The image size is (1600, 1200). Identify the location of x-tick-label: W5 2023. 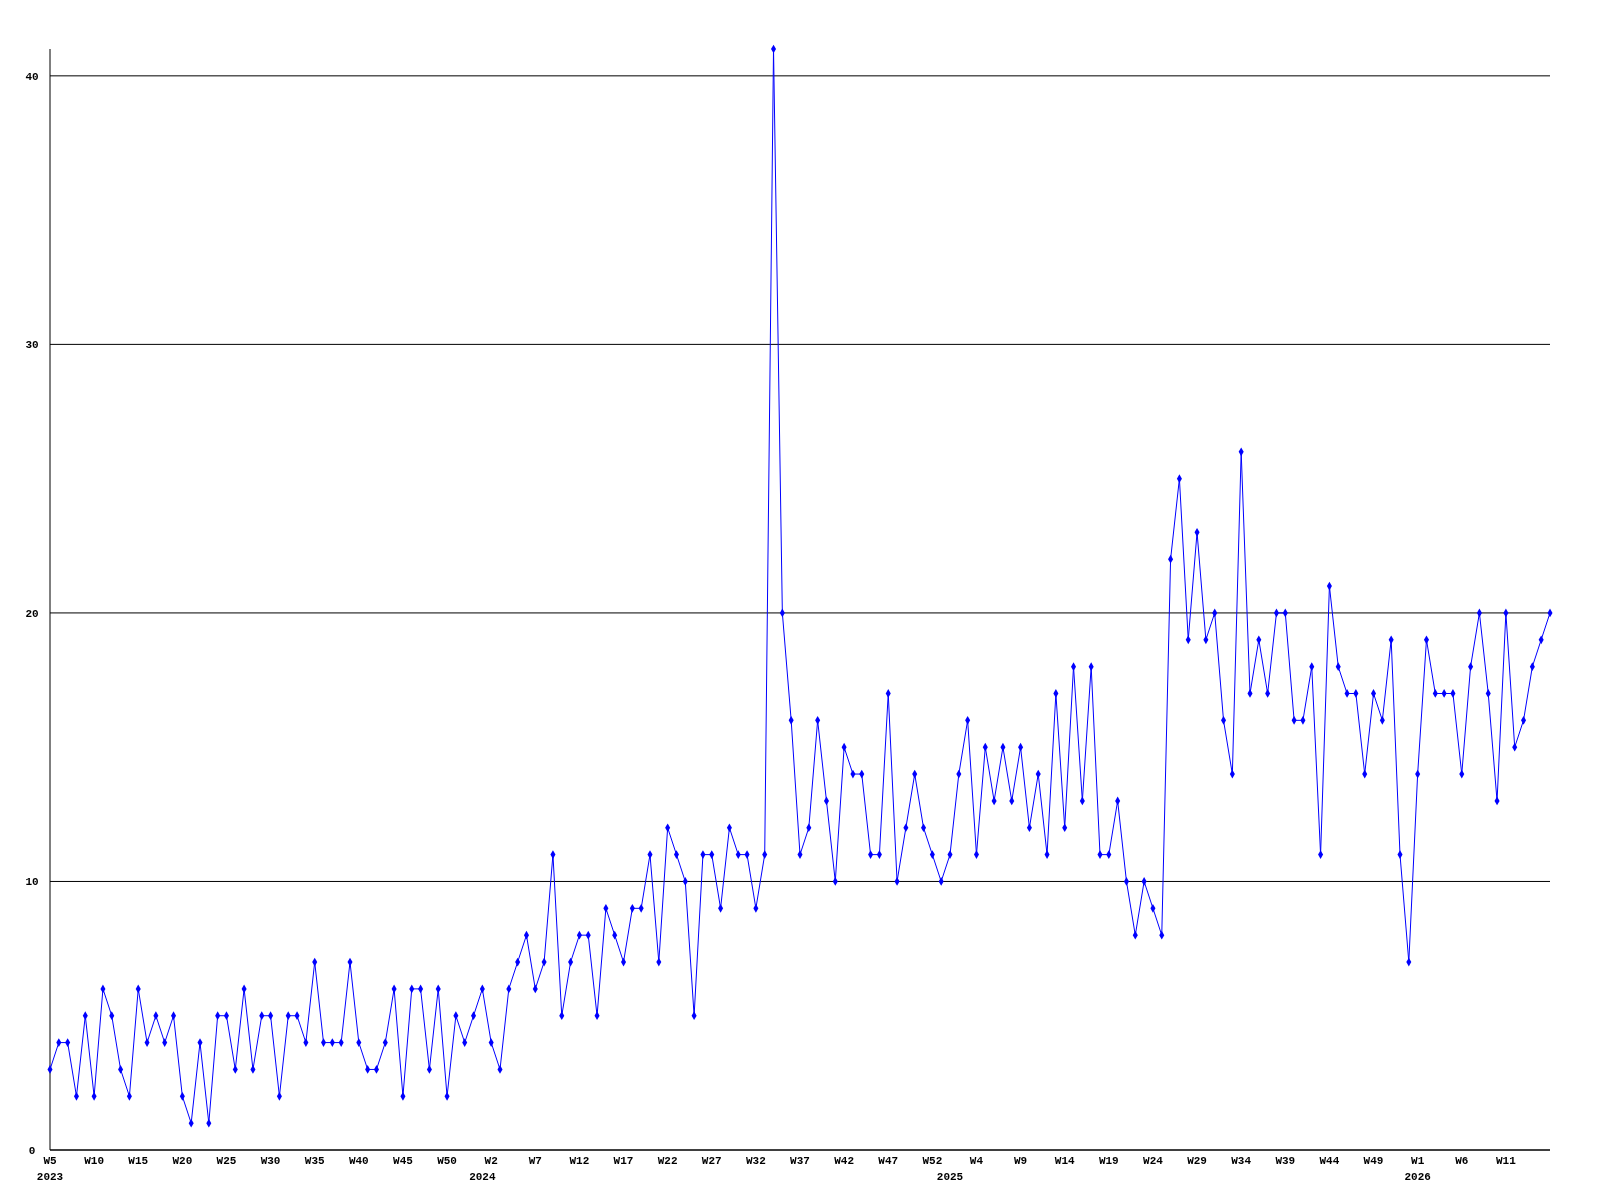
(50, 1169).